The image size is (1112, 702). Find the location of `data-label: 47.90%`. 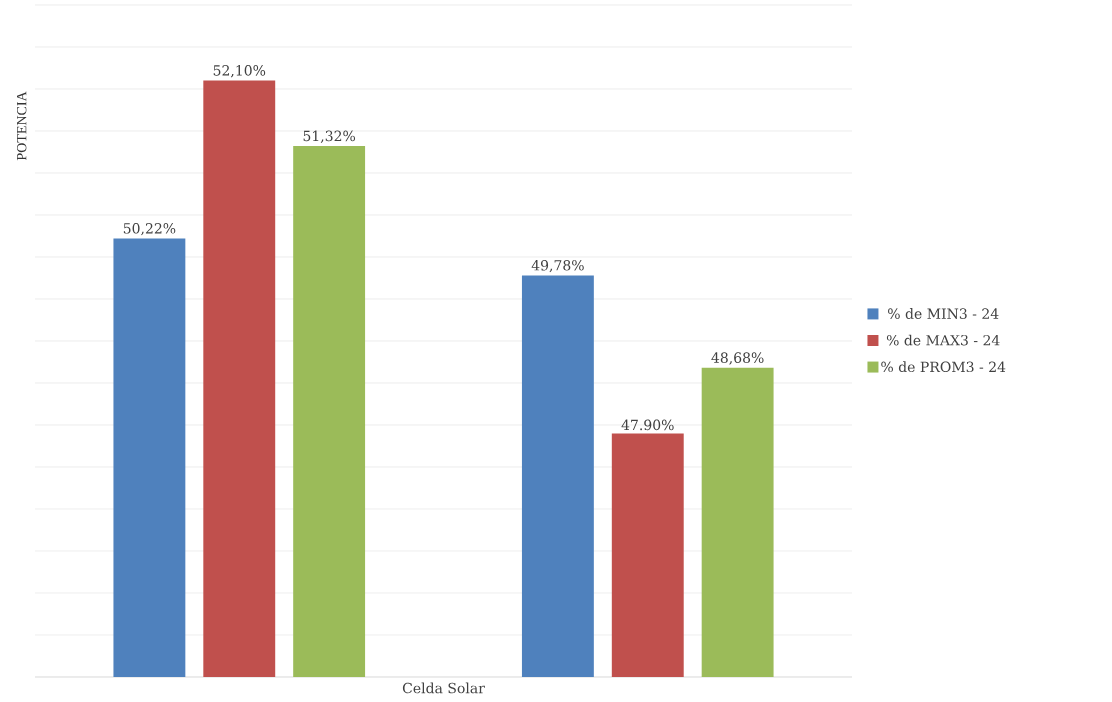

data-label: 47.90% is located at coordinates (647, 425).